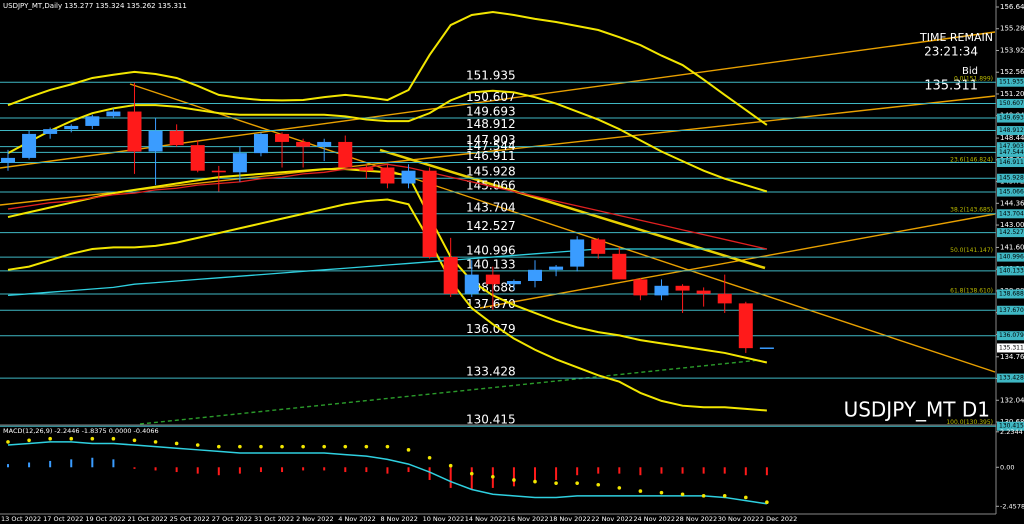 This screenshot has height=524, width=1024. What do you see at coordinates (1012, 247) in the screenshot?
I see `y-tick-label: 141.600` at bounding box center [1012, 247].